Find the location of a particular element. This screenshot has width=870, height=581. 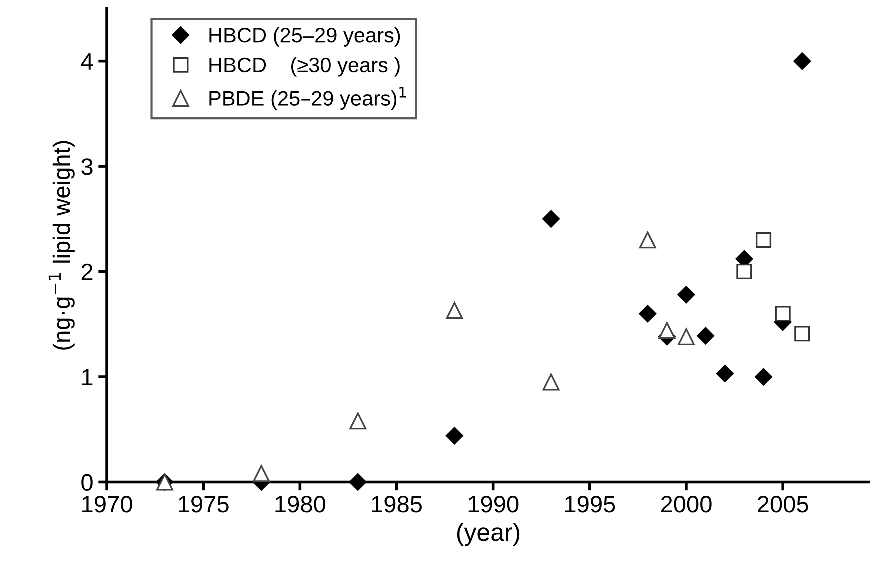

x-tick-label: 1990 is located at coordinates (493, 504).